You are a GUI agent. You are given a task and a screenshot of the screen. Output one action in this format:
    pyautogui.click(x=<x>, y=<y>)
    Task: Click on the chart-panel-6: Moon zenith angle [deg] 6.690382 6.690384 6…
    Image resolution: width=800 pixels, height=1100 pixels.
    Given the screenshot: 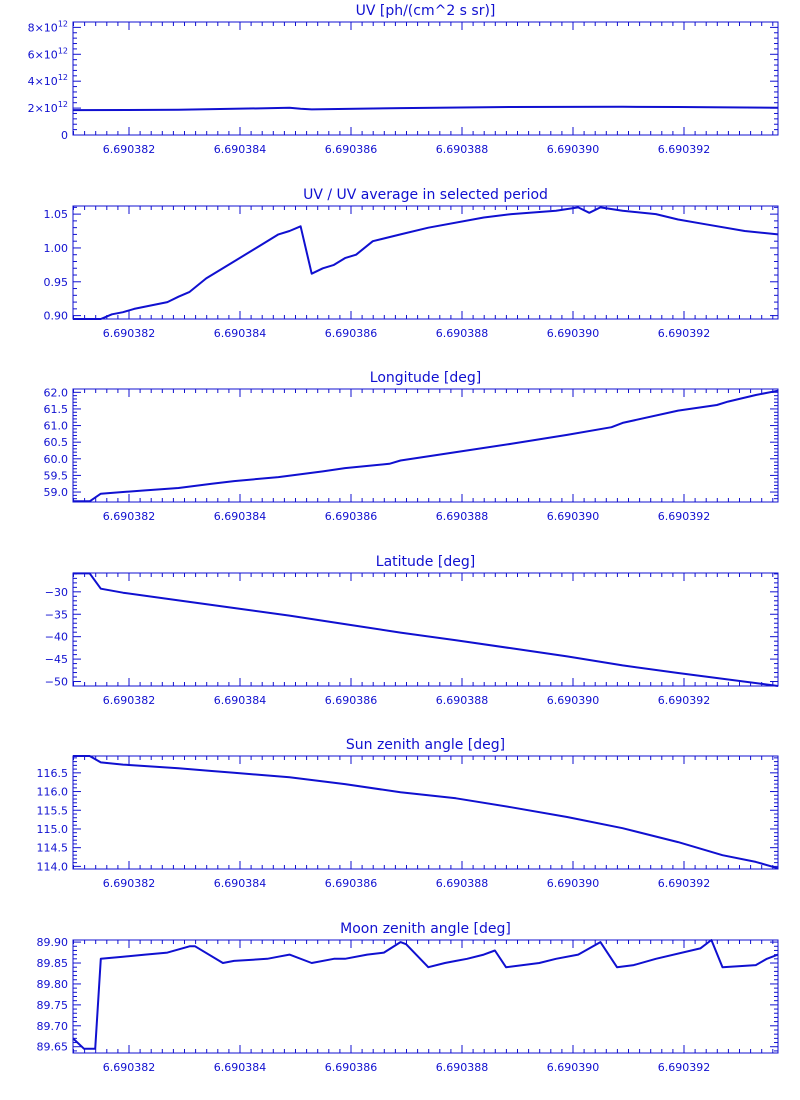 What is the action you would take?
    pyautogui.click(x=408, y=997)
    